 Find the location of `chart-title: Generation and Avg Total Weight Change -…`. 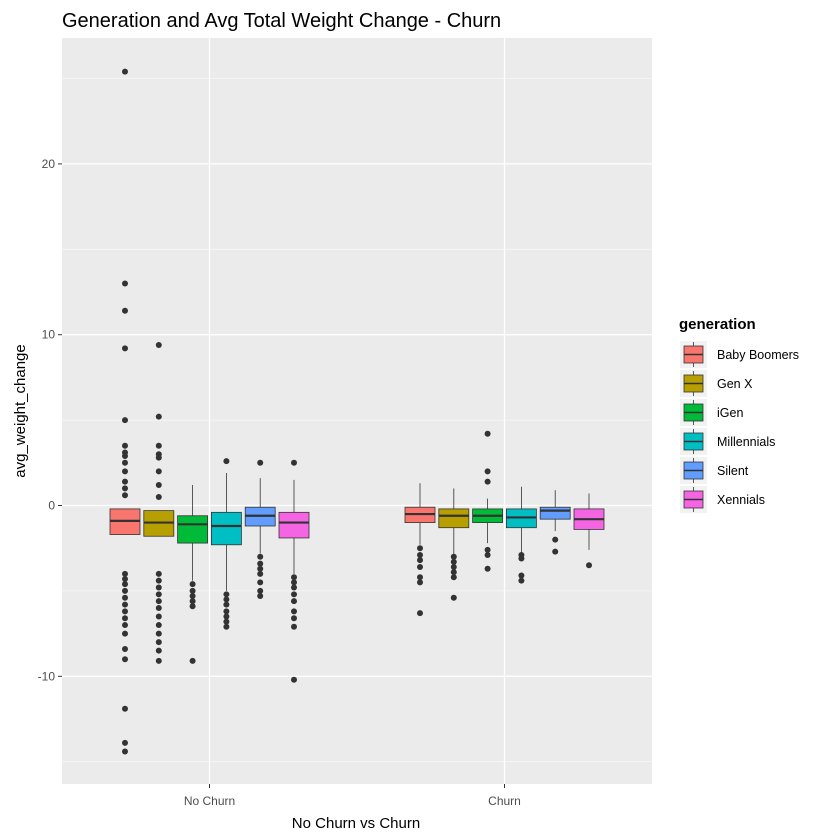

chart-title: Generation and Avg Total Weight Change -… is located at coordinates (281, 21).